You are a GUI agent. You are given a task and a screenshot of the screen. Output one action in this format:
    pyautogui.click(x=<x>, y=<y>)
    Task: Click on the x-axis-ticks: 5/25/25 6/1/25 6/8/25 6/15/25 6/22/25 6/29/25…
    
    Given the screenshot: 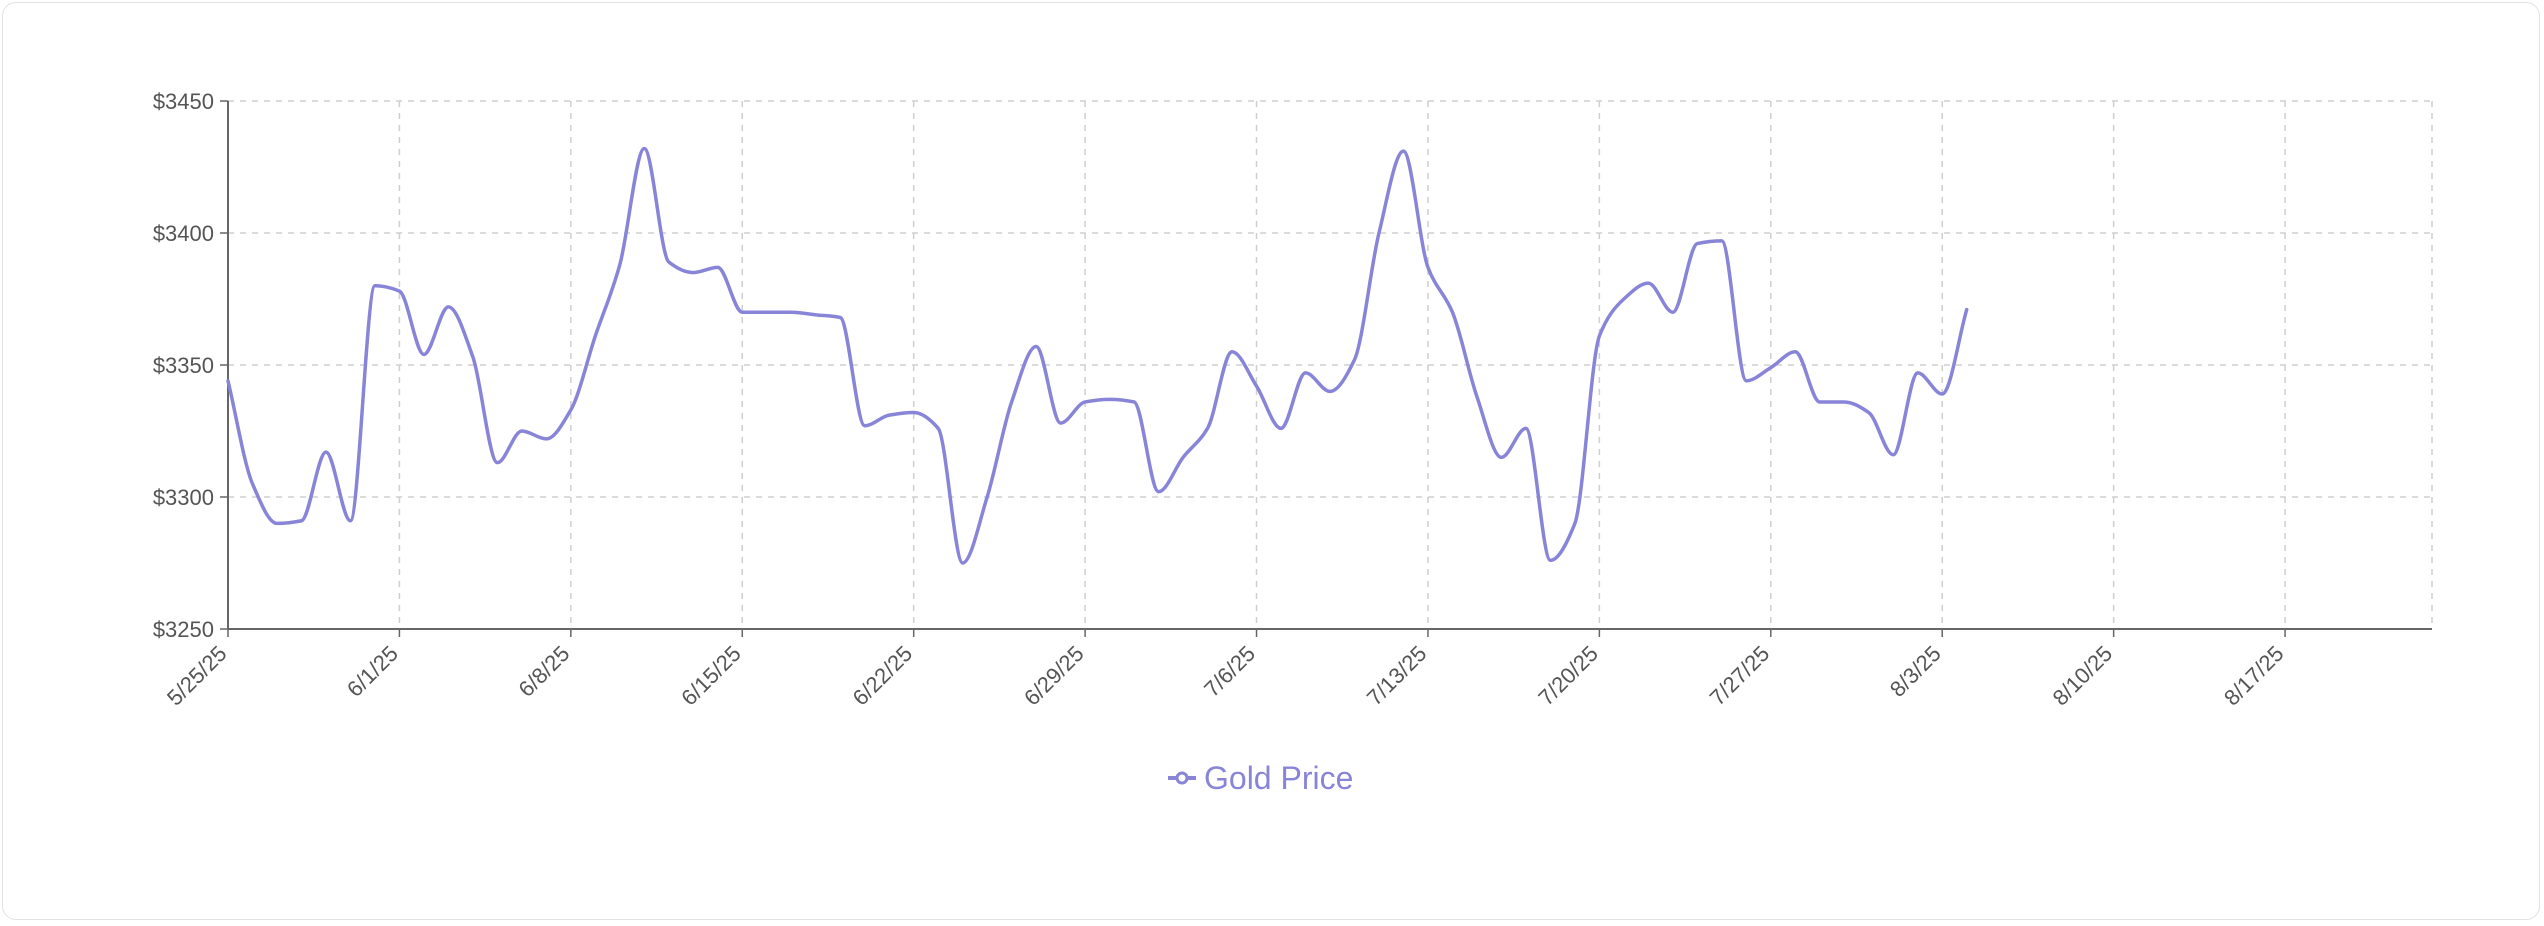 What is the action you would take?
    pyautogui.click(x=1225, y=669)
    